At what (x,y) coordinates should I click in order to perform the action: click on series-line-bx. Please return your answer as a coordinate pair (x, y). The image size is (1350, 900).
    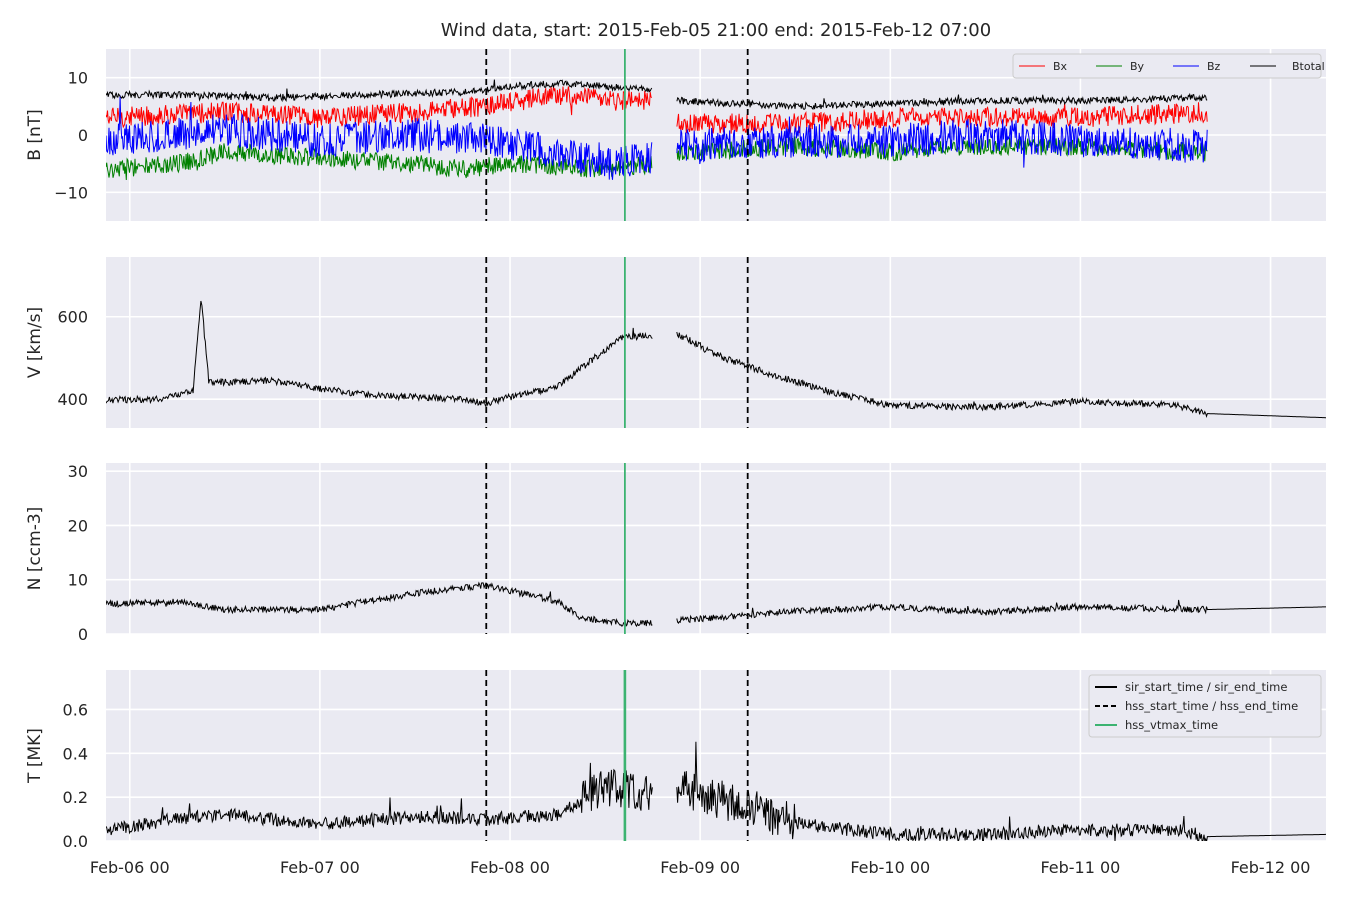
    Looking at the image, I should click on (657, 110).